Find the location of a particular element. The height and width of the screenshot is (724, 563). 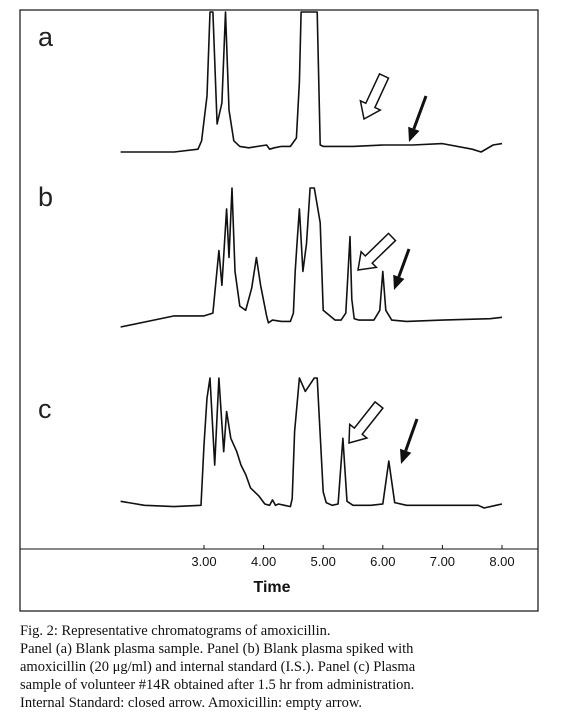

closed-arrow-internal-standard-a is located at coordinates (418, 118).